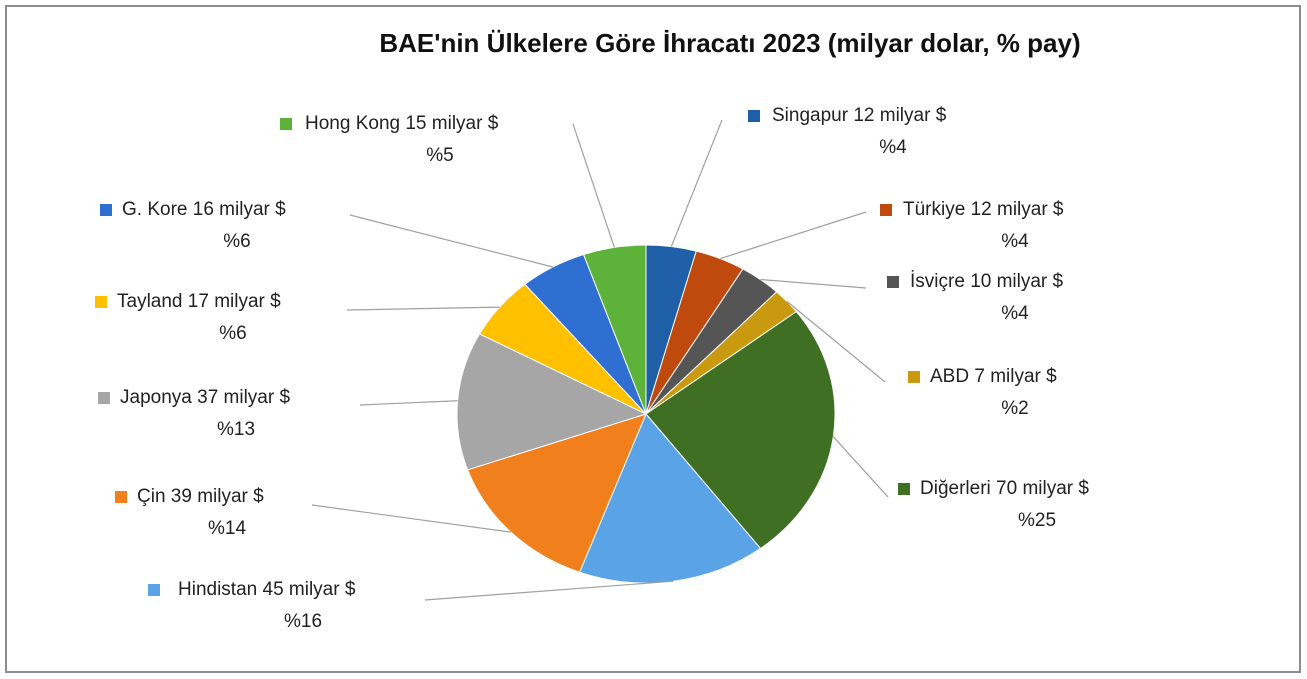 This screenshot has width=1307, height=679. I want to click on data-label: Japonya 37 milyar $, so click(205, 397).